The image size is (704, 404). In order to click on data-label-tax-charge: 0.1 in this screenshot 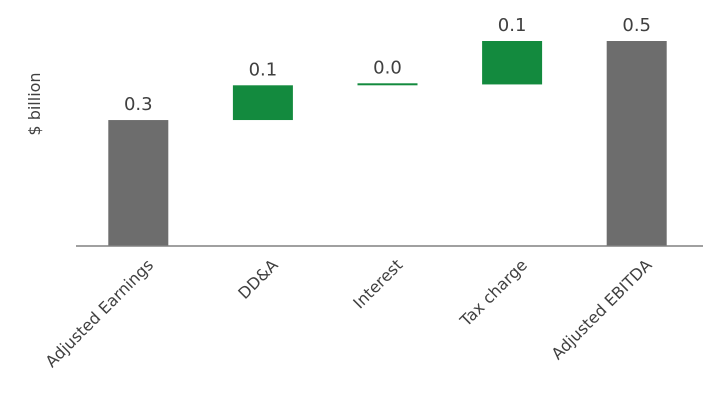, I will do `click(512, 25)`.